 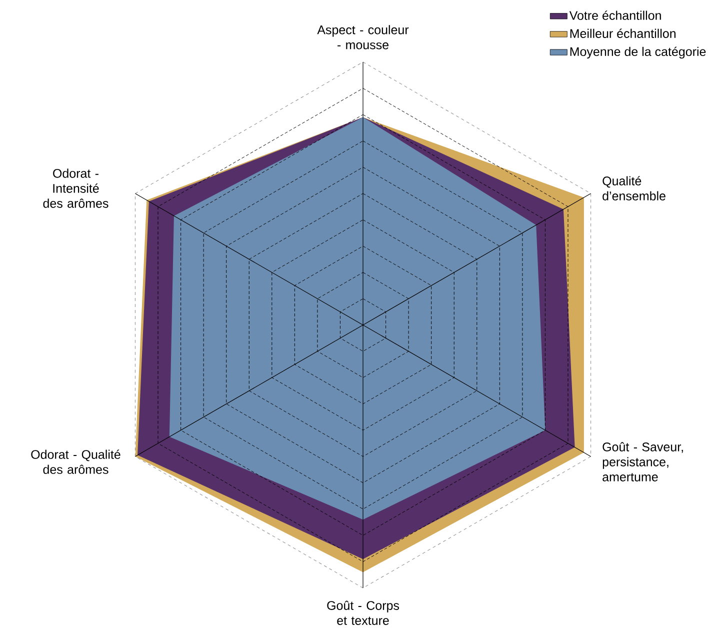 What do you see at coordinates (75, 462) in the screenshot?
I see `spoke-label: Odorat - Qualité des arômes` at bounding box center [75, 462].